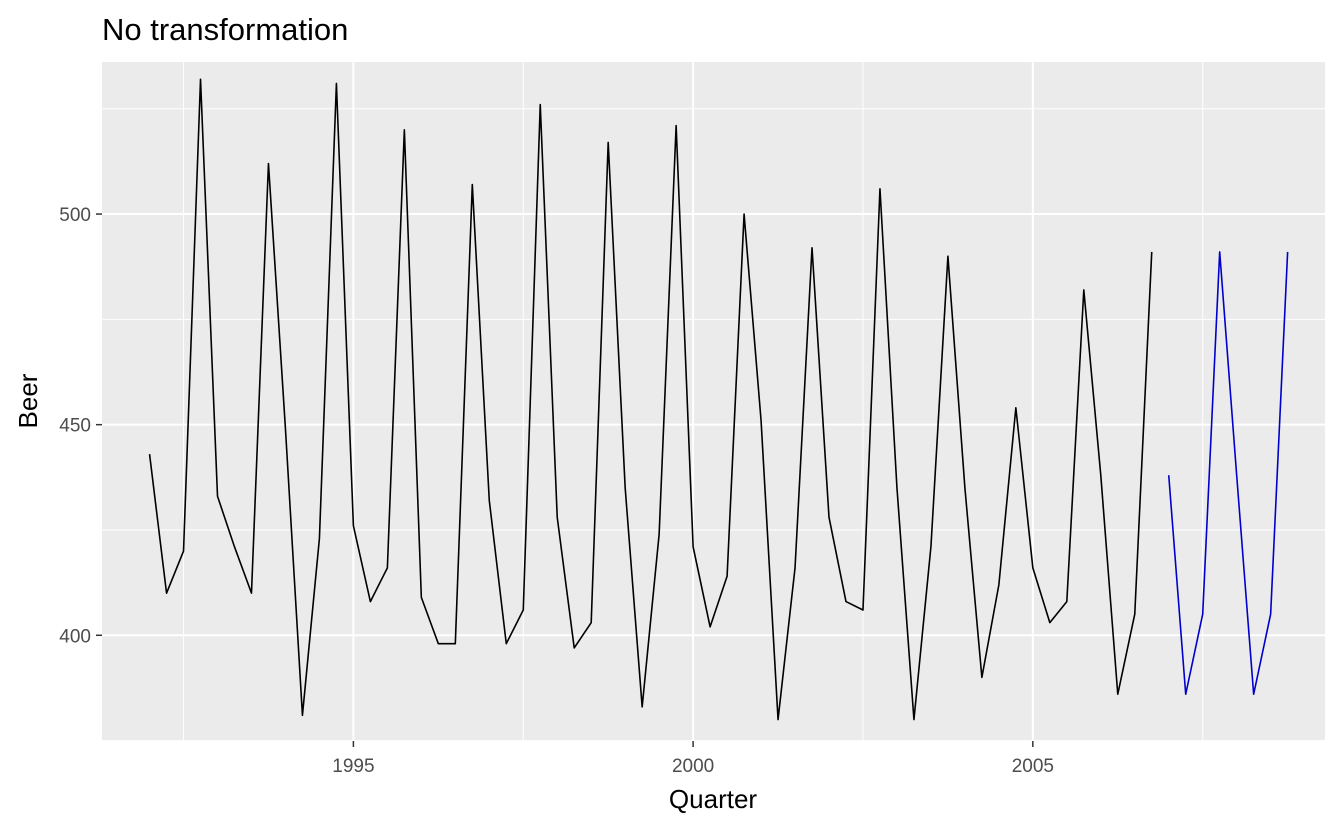  What do you see at coordinates (75, 426) in the screenshot?
I see `y-tick-label: 450` at bounding box center [75, 426].